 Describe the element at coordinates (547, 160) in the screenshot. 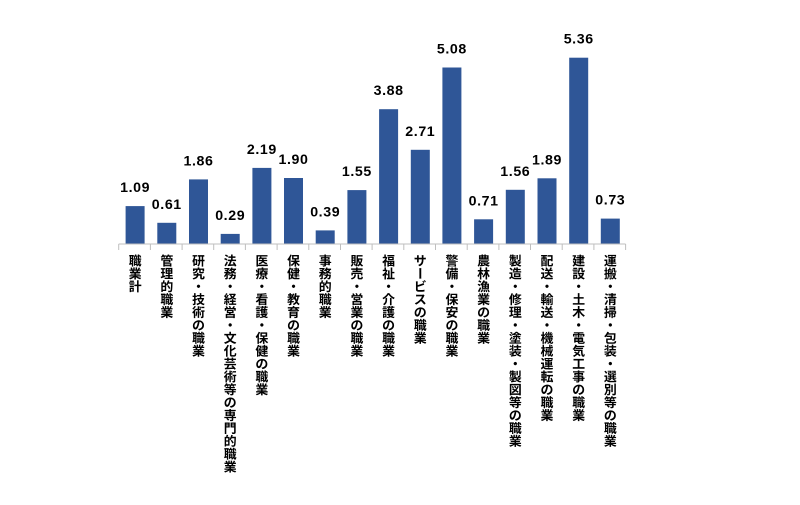

I see `svg-text: 1.89` at that location.